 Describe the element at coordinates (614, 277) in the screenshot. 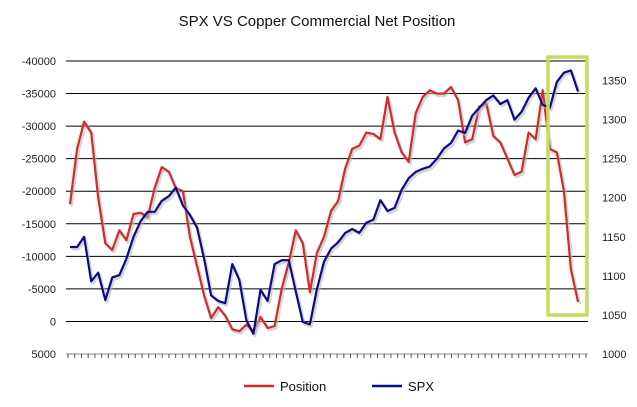

I see `right-tick-label-5: 1100` at that location.